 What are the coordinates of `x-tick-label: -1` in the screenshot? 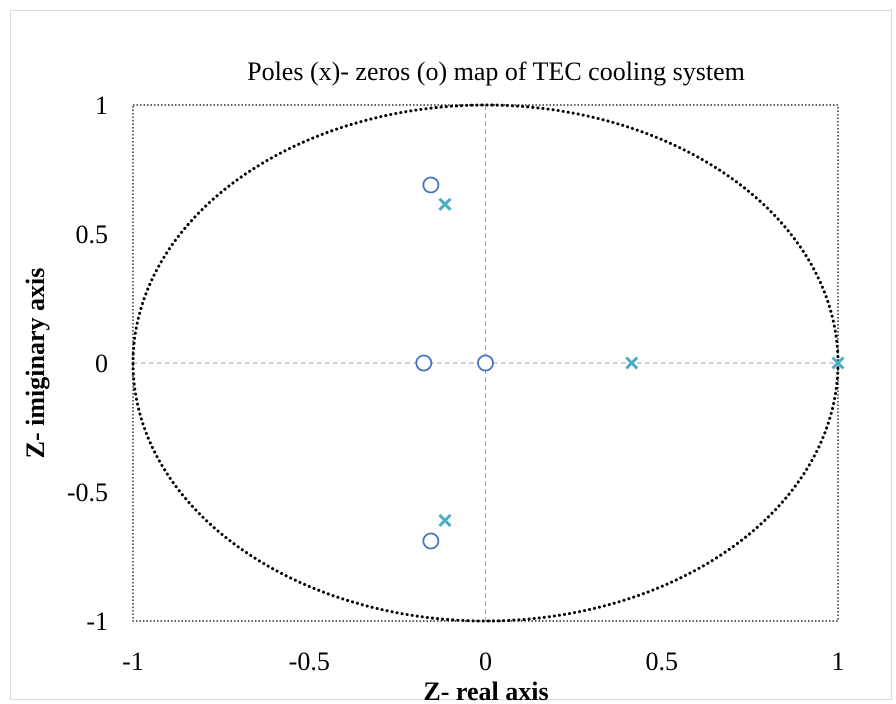 It's located at (133, 661).